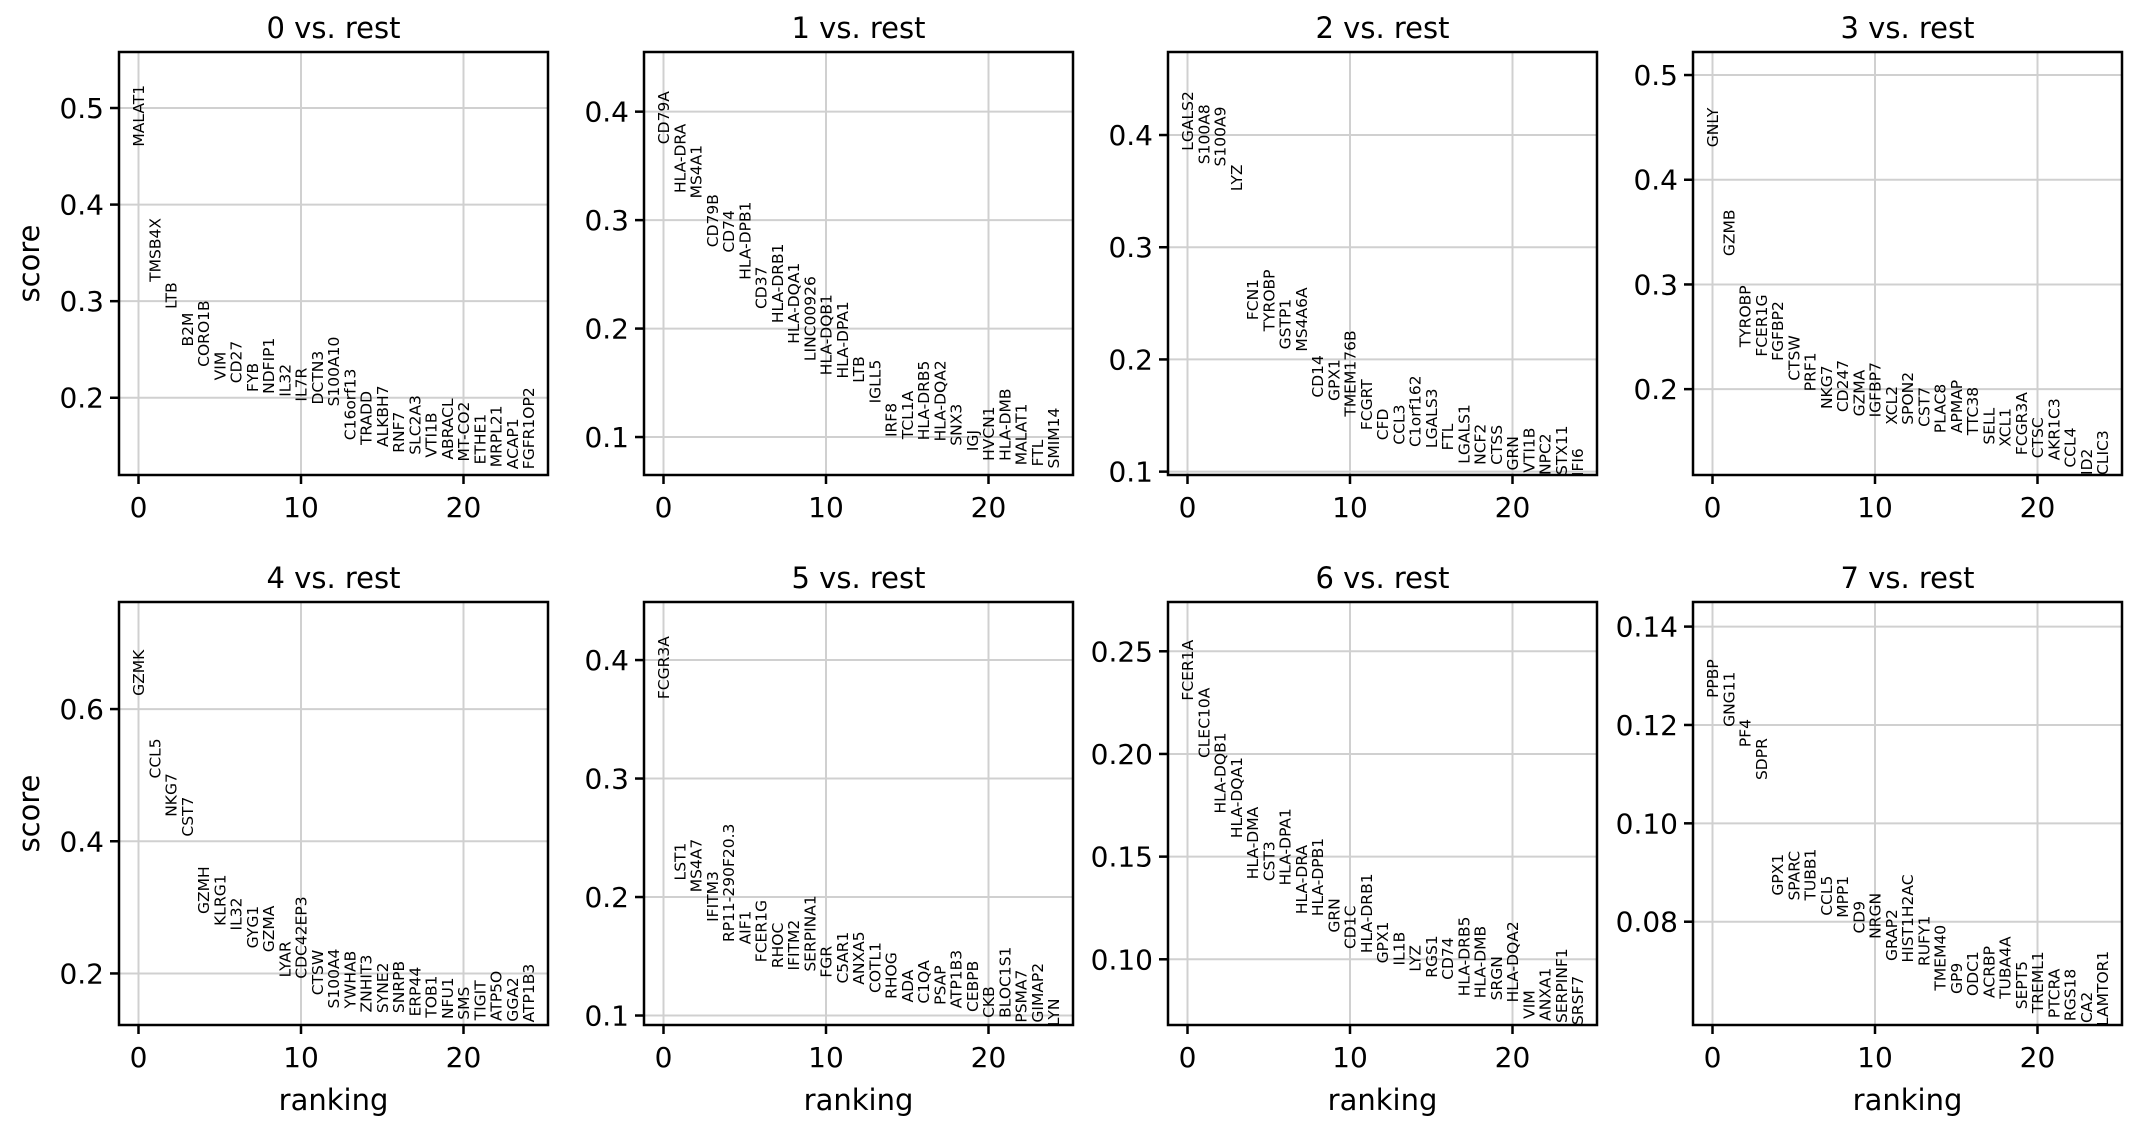 This screenshot has width=2131, height=1123. I want to click on gene-label: S100A10, so click(334, 372).